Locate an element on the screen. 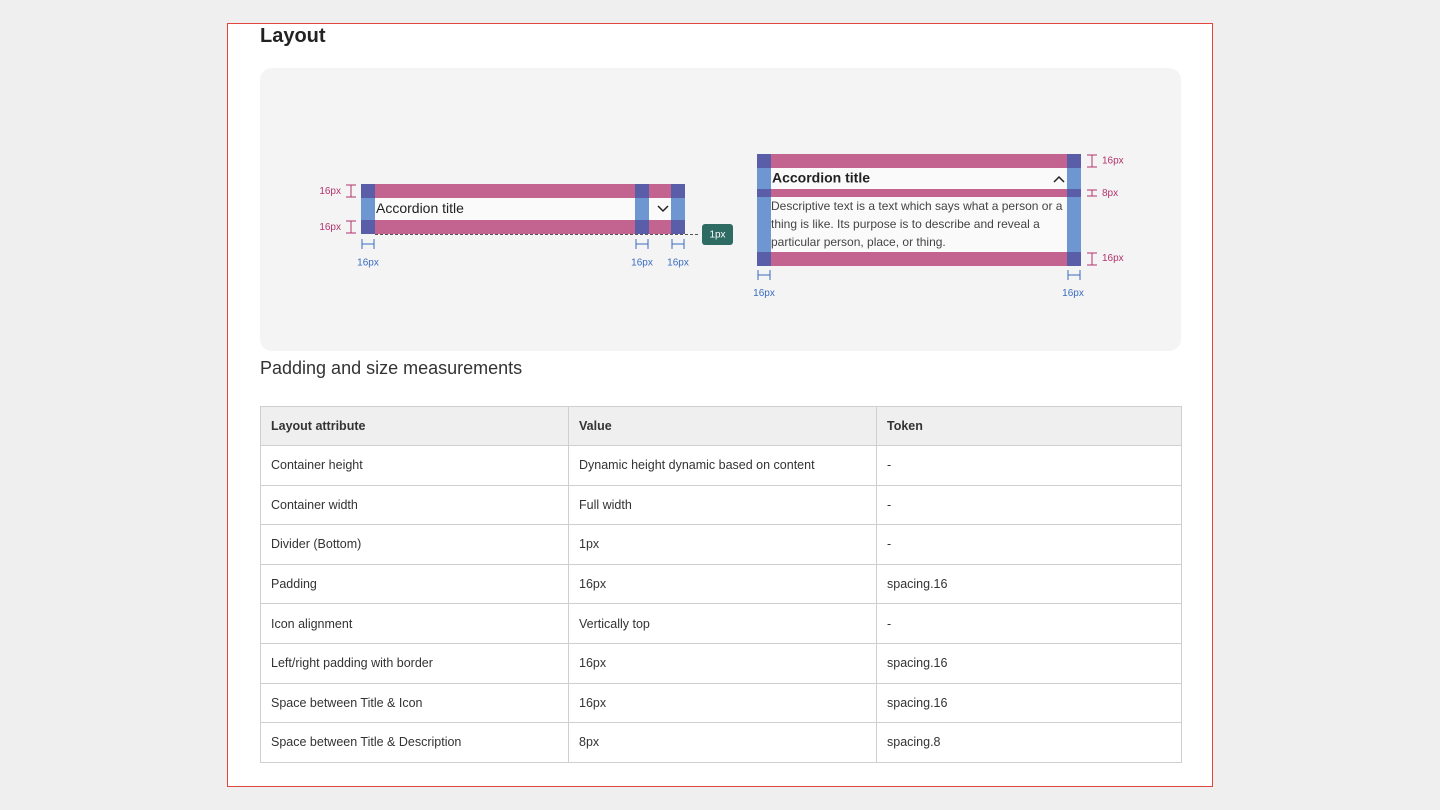  table-cell: 8px is located at coordinates (722, 742).